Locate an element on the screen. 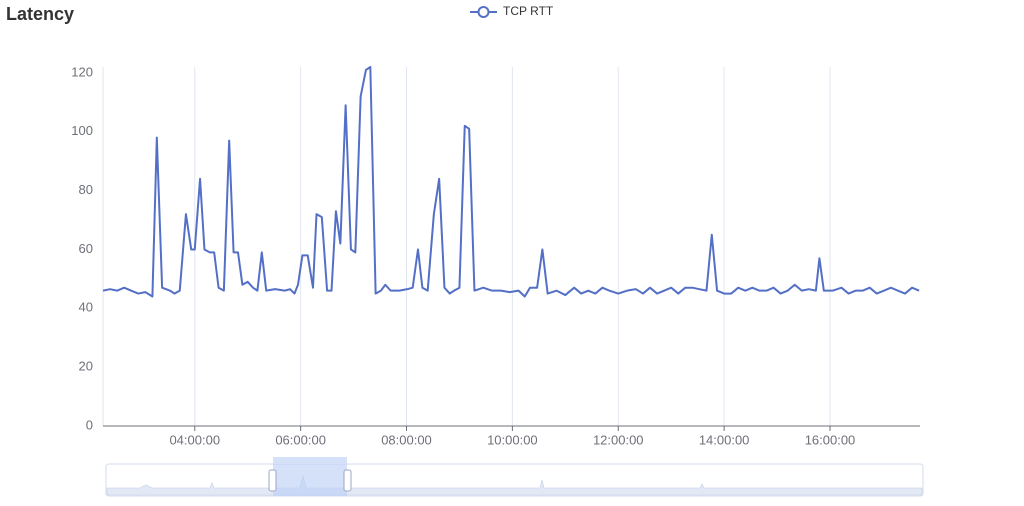 The height and width of the screenshot is (506, 1024). x-tick-label: 08:00:00 is located at coordinates (406, 439).